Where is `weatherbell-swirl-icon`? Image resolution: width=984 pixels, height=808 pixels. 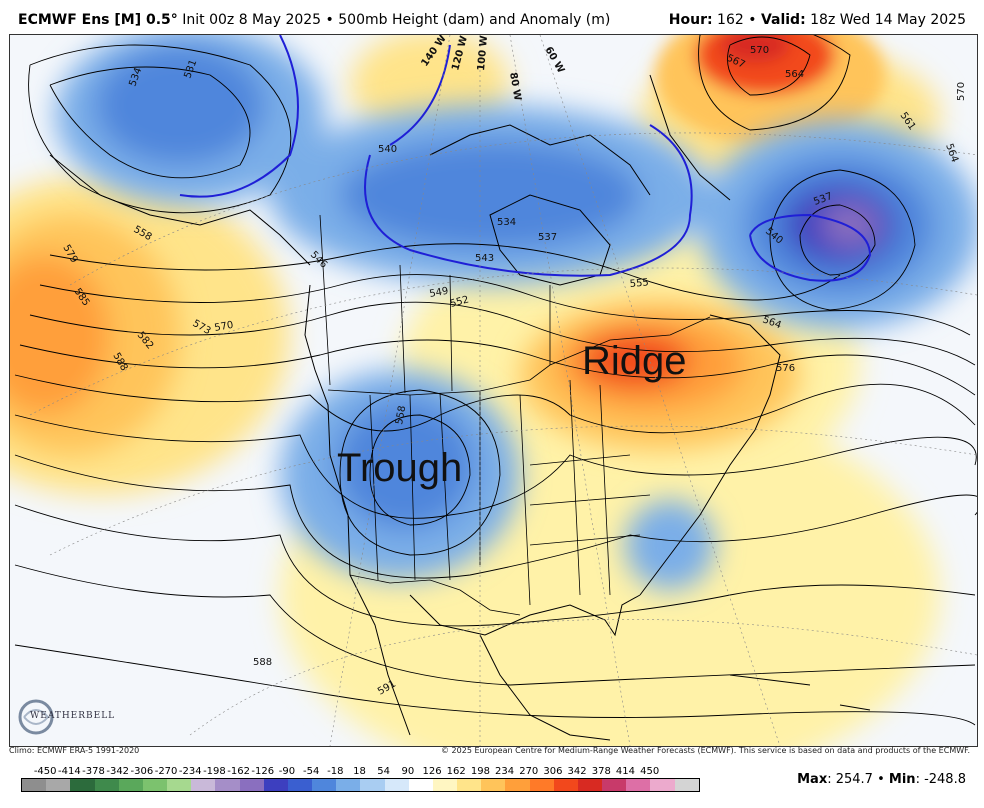 weatherbell-swirl-icon is located at coordinates (36, 717).